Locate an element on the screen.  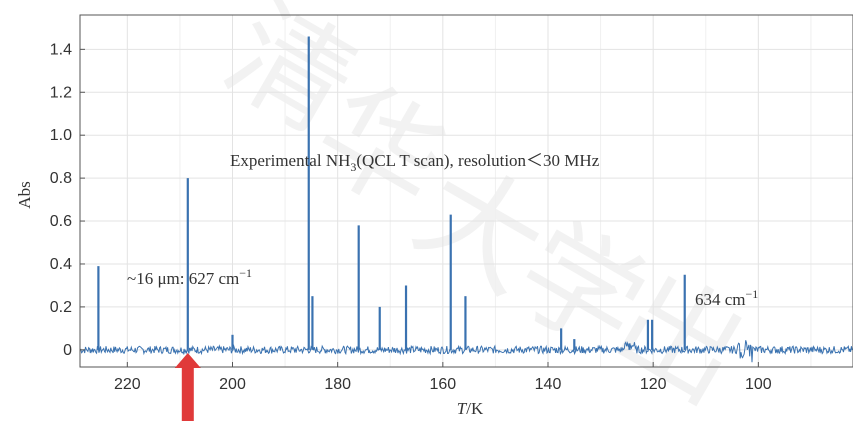
red-arrow-marker is located at coordinates (187, 387).